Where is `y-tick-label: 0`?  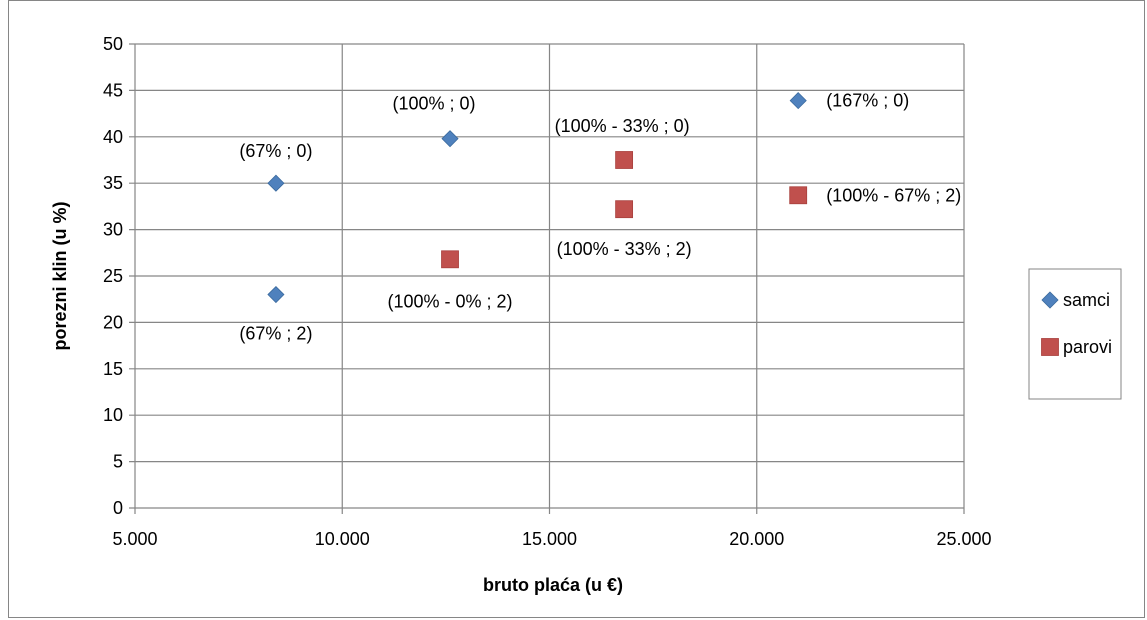 y-tick-label: 0 is located at coordinates (118, 508).